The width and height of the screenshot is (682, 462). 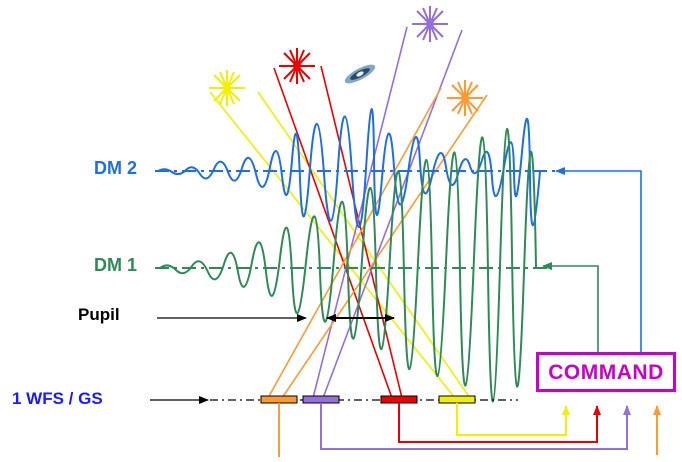 What do you see at coordinates (430, 24) in the screenshot?
I see `purple-star-icon` at bounding box center [430, 24].